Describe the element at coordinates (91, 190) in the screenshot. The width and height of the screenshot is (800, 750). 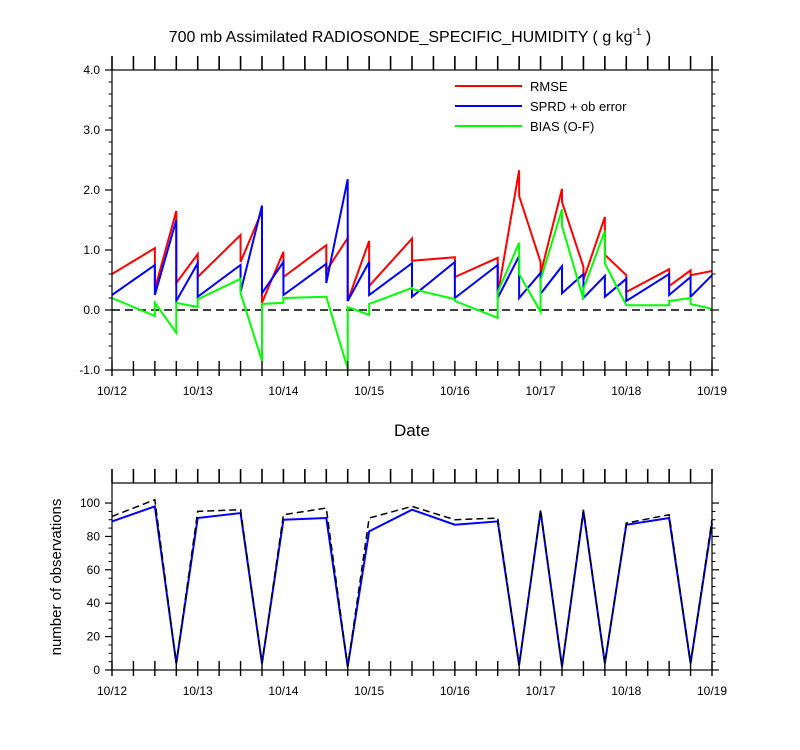
I see `top-y-tick-label: 2.0` at that location.